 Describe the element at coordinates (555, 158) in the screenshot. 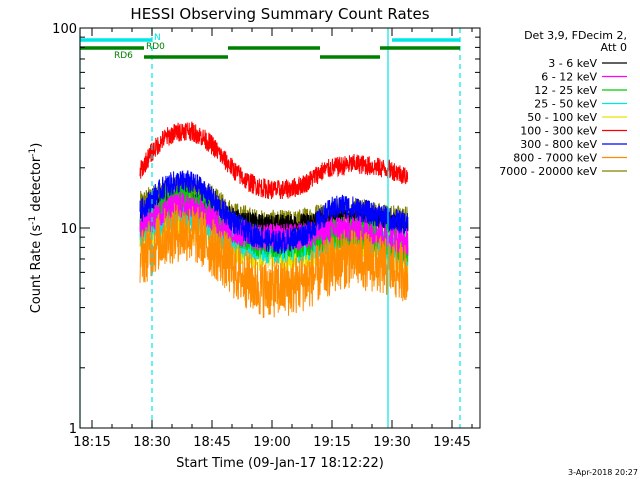

I see `legend-label-7: 800 - 7000 keV` at that location.